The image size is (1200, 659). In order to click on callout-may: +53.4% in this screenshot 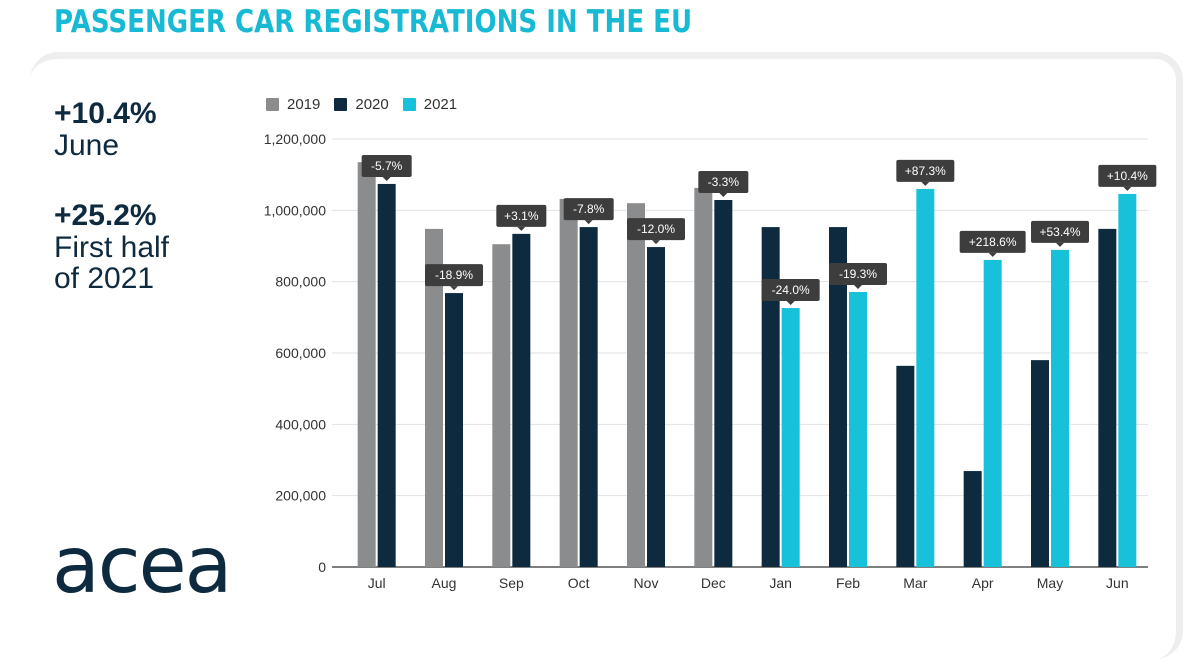, I will do `click(1060, 233)`.